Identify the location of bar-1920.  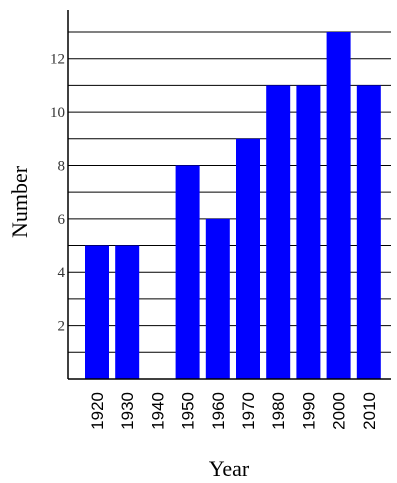
(97, 312).